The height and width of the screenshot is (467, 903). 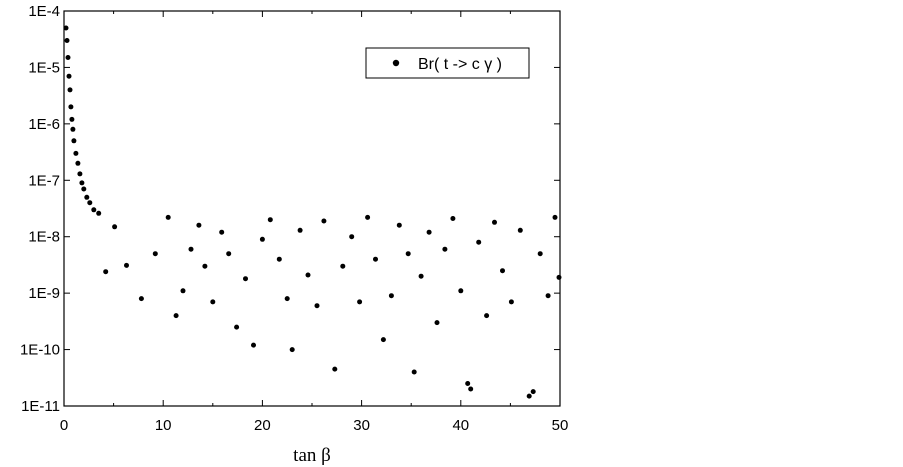 I want to click on y-tick-label: 1E-7, so click(x=44, y=180).